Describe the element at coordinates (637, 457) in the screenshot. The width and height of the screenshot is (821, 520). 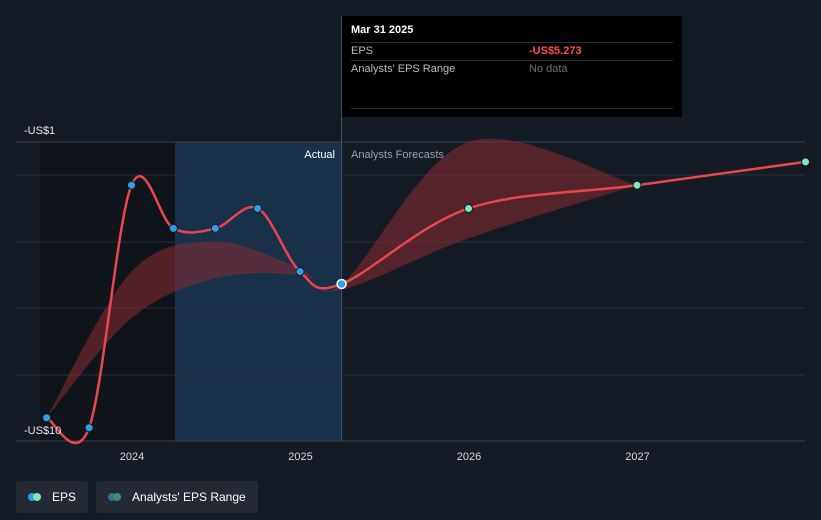
I see `x-tick-label: 2027` at that location.